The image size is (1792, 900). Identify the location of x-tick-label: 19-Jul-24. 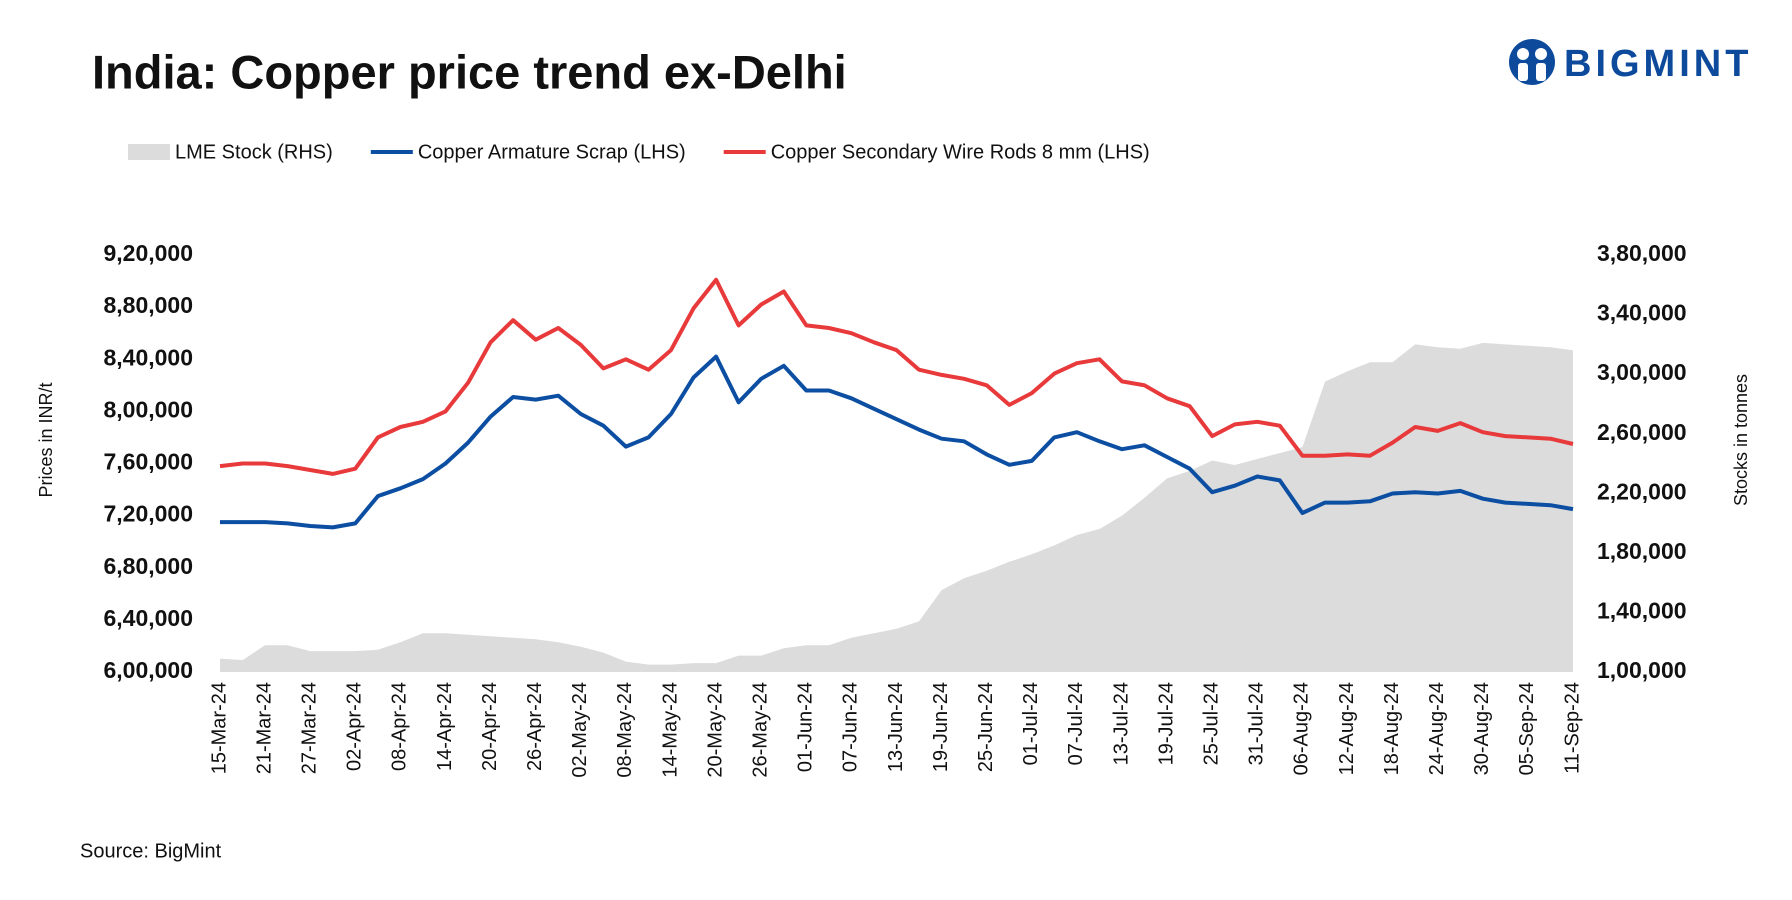
(1166, 723).